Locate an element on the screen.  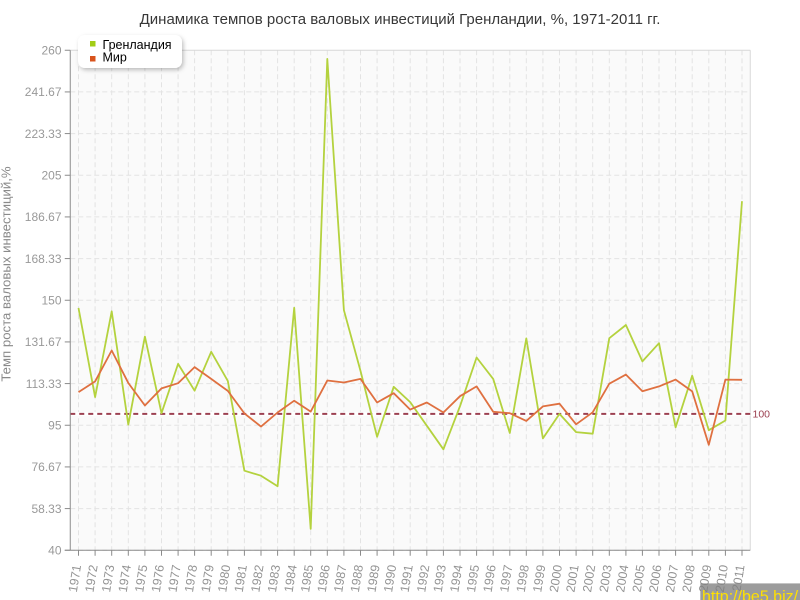
svg-text: 1977 is located at coordinates (175, 579).